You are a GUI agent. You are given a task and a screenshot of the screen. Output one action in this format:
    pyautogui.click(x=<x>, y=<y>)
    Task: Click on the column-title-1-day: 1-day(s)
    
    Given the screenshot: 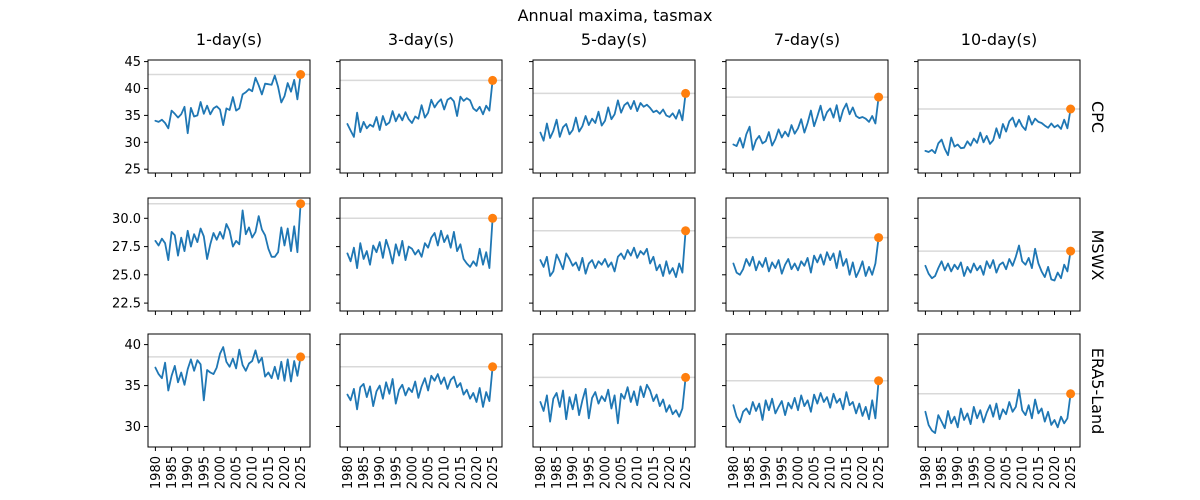 What is the action you would take?
    pyautogui.click(x=229, y=39)
    